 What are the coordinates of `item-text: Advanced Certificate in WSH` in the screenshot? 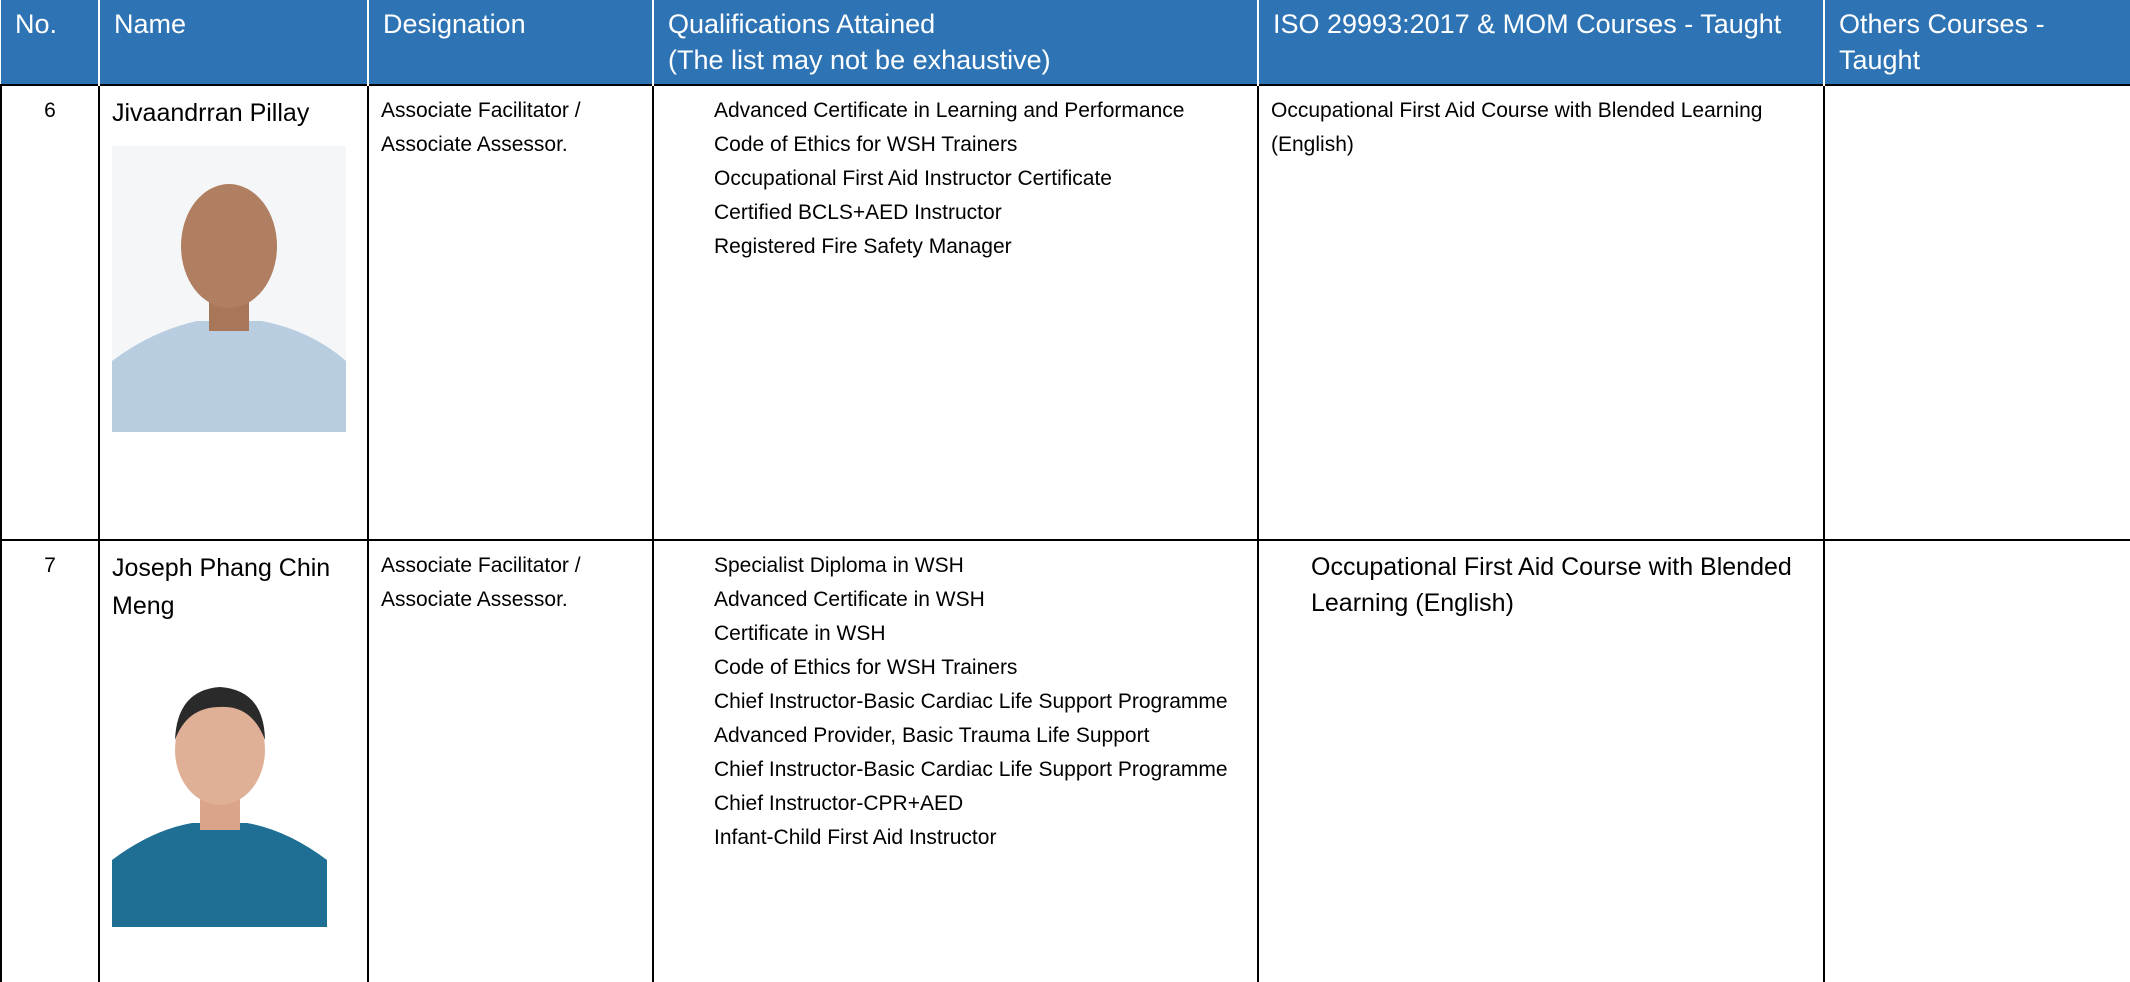 It's located at (849, 599).